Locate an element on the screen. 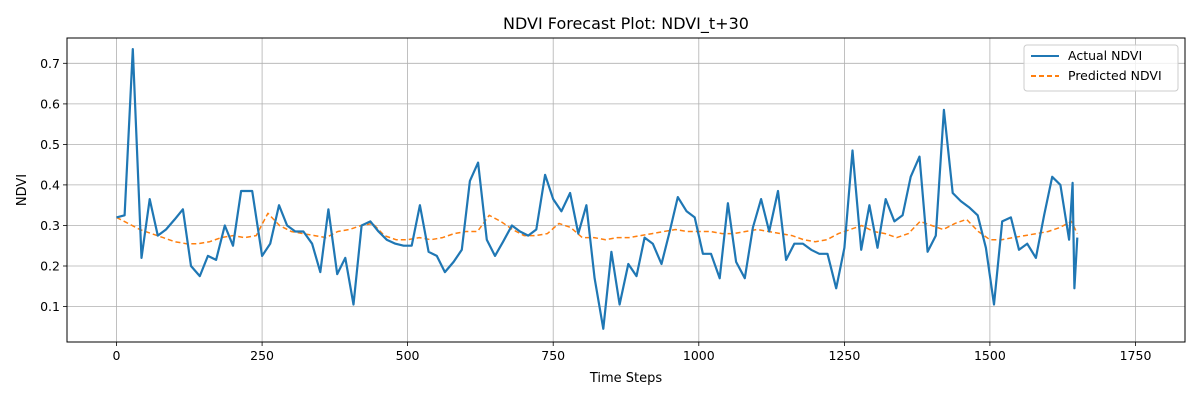 This screenshot has width=1200, height=400. legend-predicted-label: Predicted NDVI is located at coordinates (1115, 75).